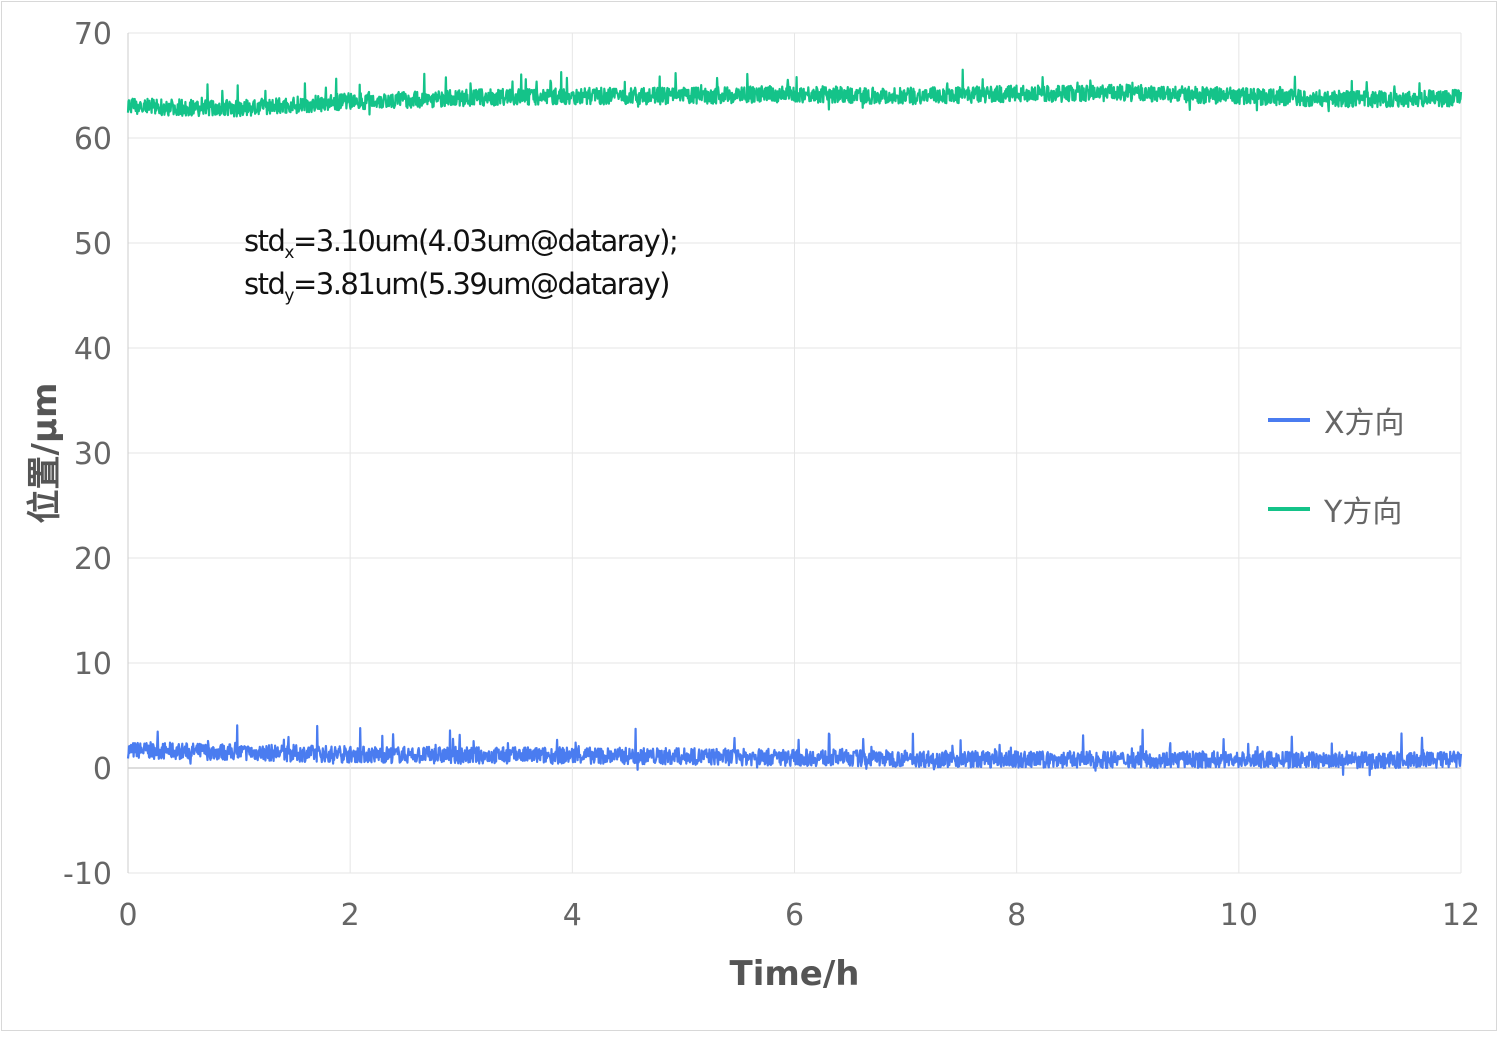 Image resolution: width=1500 pixels, height=1050 pixels. Describe the element at coordinates (127, 915) in the screenshot. I see `x-tick-label: 0` at that location.